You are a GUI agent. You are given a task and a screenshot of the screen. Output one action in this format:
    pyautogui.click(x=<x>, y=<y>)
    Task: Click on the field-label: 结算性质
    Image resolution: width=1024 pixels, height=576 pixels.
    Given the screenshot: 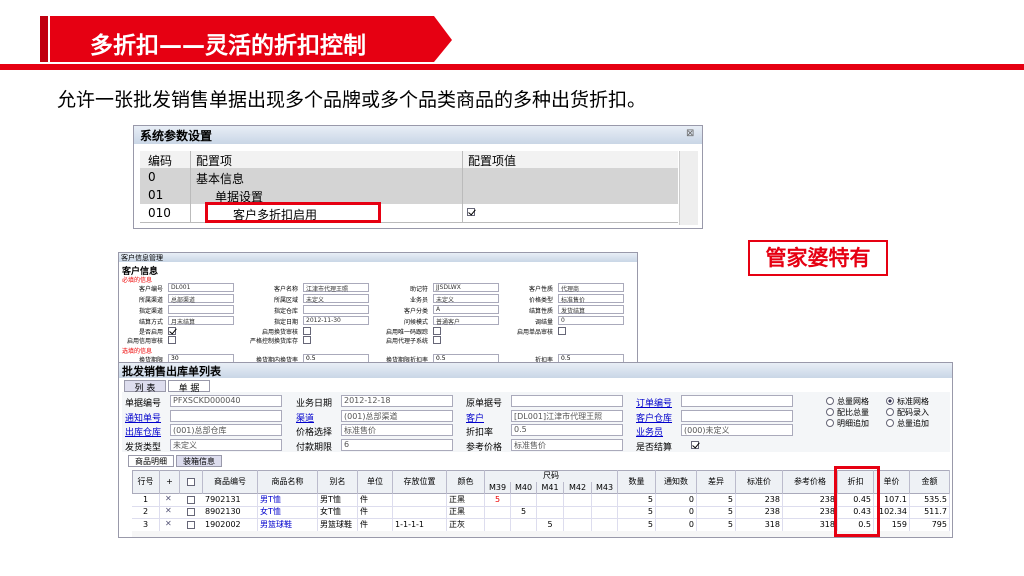 What is the action you would take?
    pyautogui.click(x=540, y=311)
    